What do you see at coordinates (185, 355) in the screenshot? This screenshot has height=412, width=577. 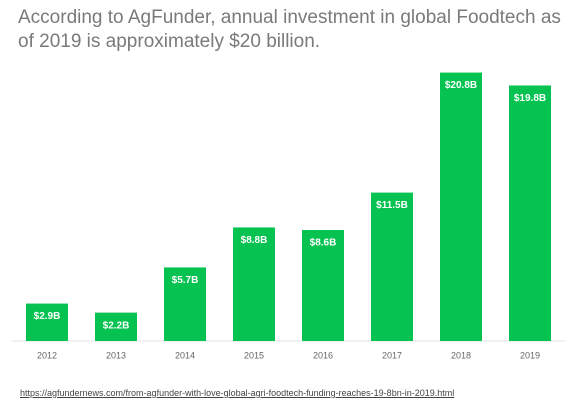 I see `x-tick-label: 2014` at bounding box center [185, 355].